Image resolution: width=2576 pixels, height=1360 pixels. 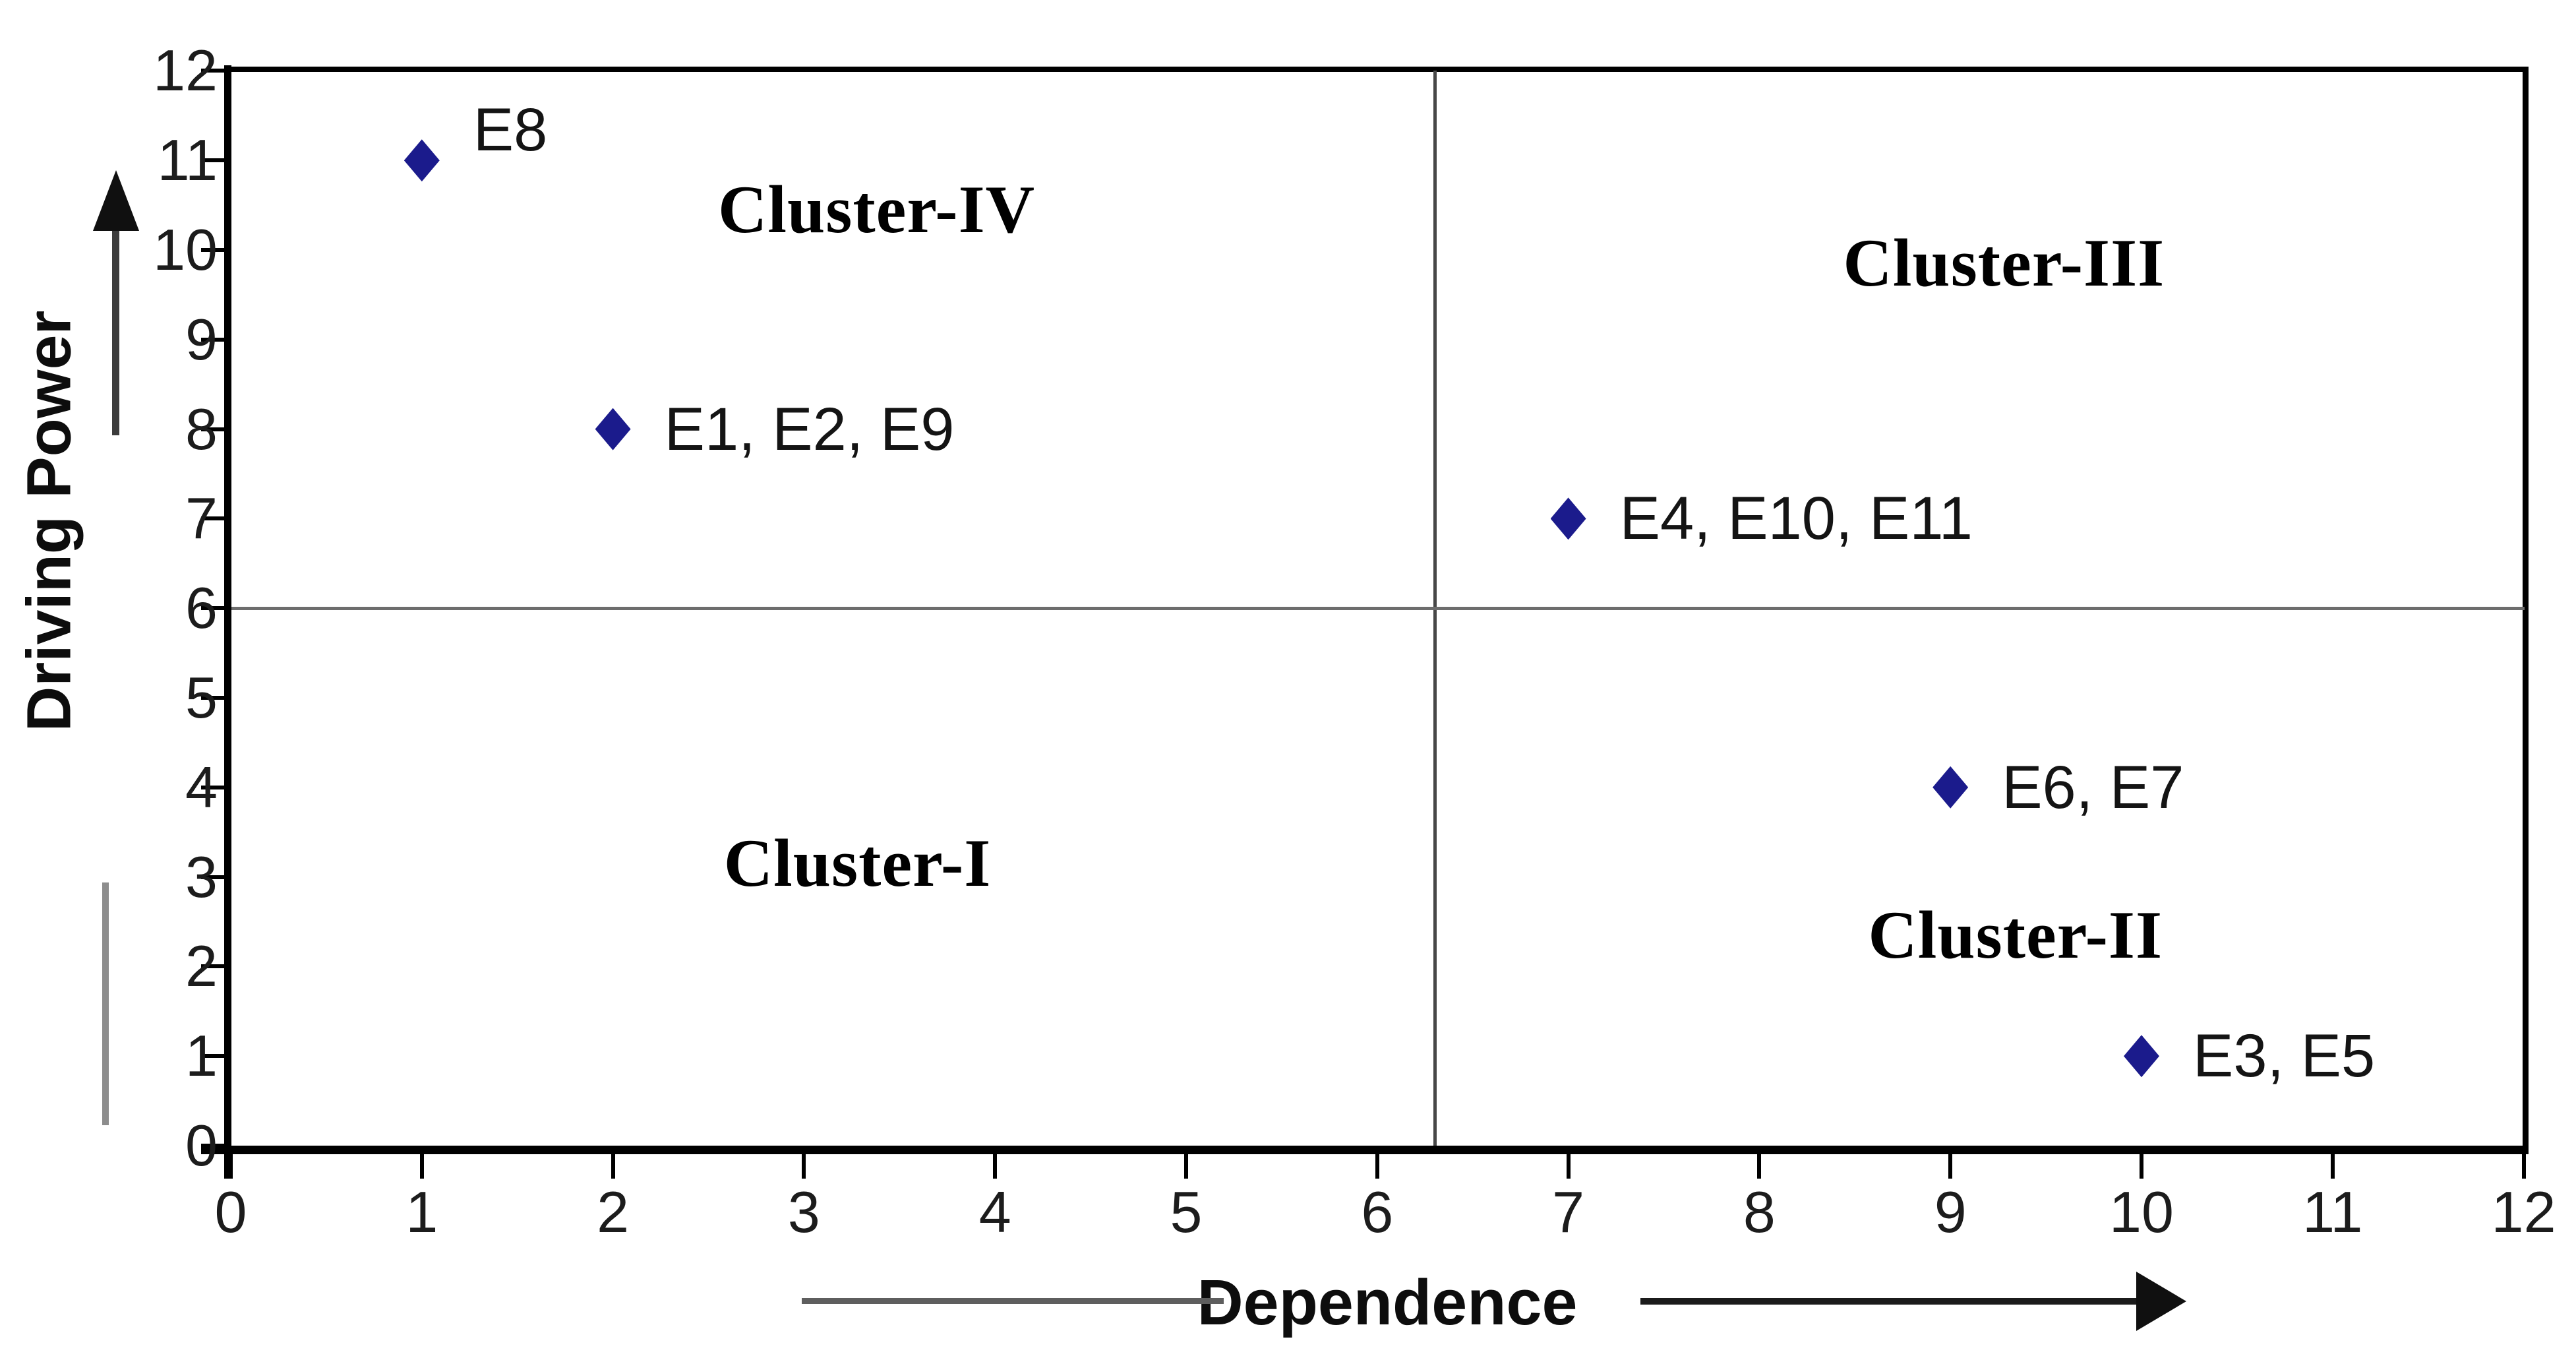 I want to click on y-tick-label: 7, so click(x=201, y=518).